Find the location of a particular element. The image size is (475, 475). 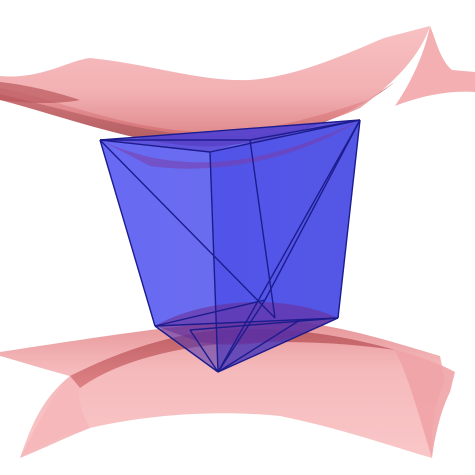

polytope-bottom-intersection is located at coordinates (246, 323).